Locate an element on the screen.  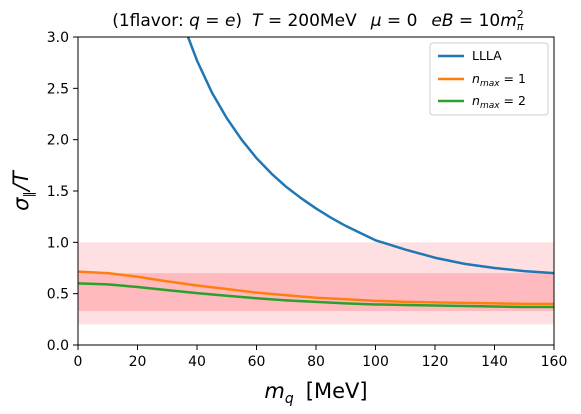
legend-label-nmax1: nmax = 1 is located at coordinates (499, 80).